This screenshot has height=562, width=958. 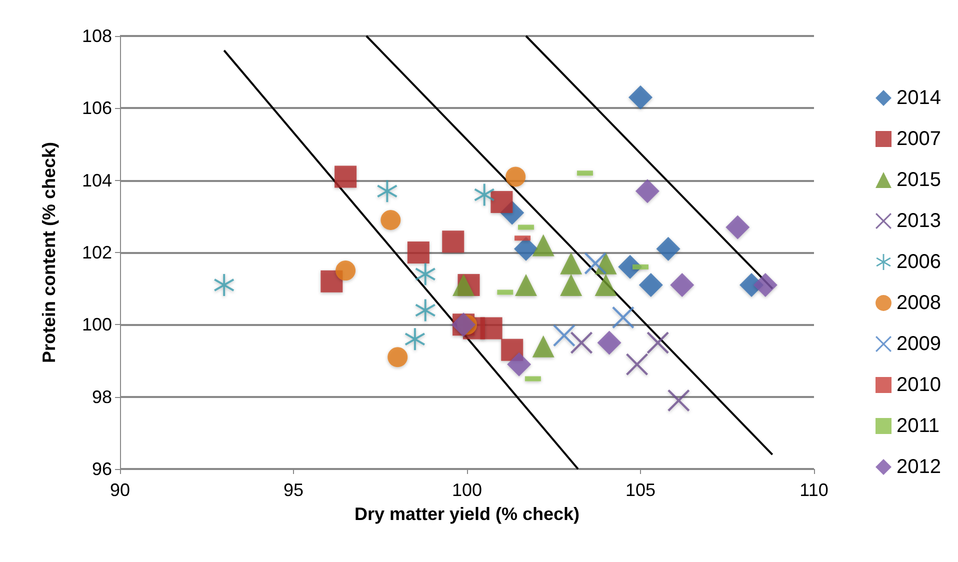 What do you see at coordinates (919, 467) in the screenshot?
I see `legend-label: 2012` at bounding box center [919, 467].